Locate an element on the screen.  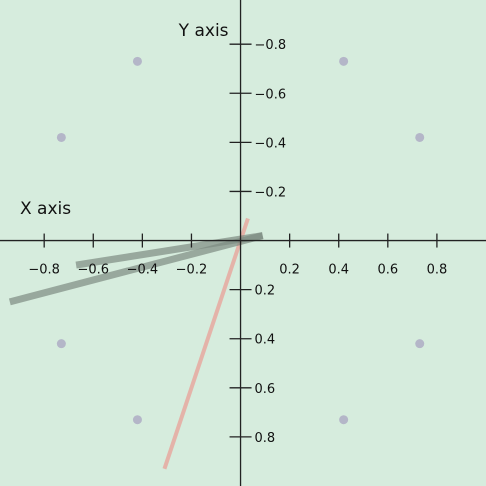
x-tick-label: −0.6 is located at coordinates (93, 270).